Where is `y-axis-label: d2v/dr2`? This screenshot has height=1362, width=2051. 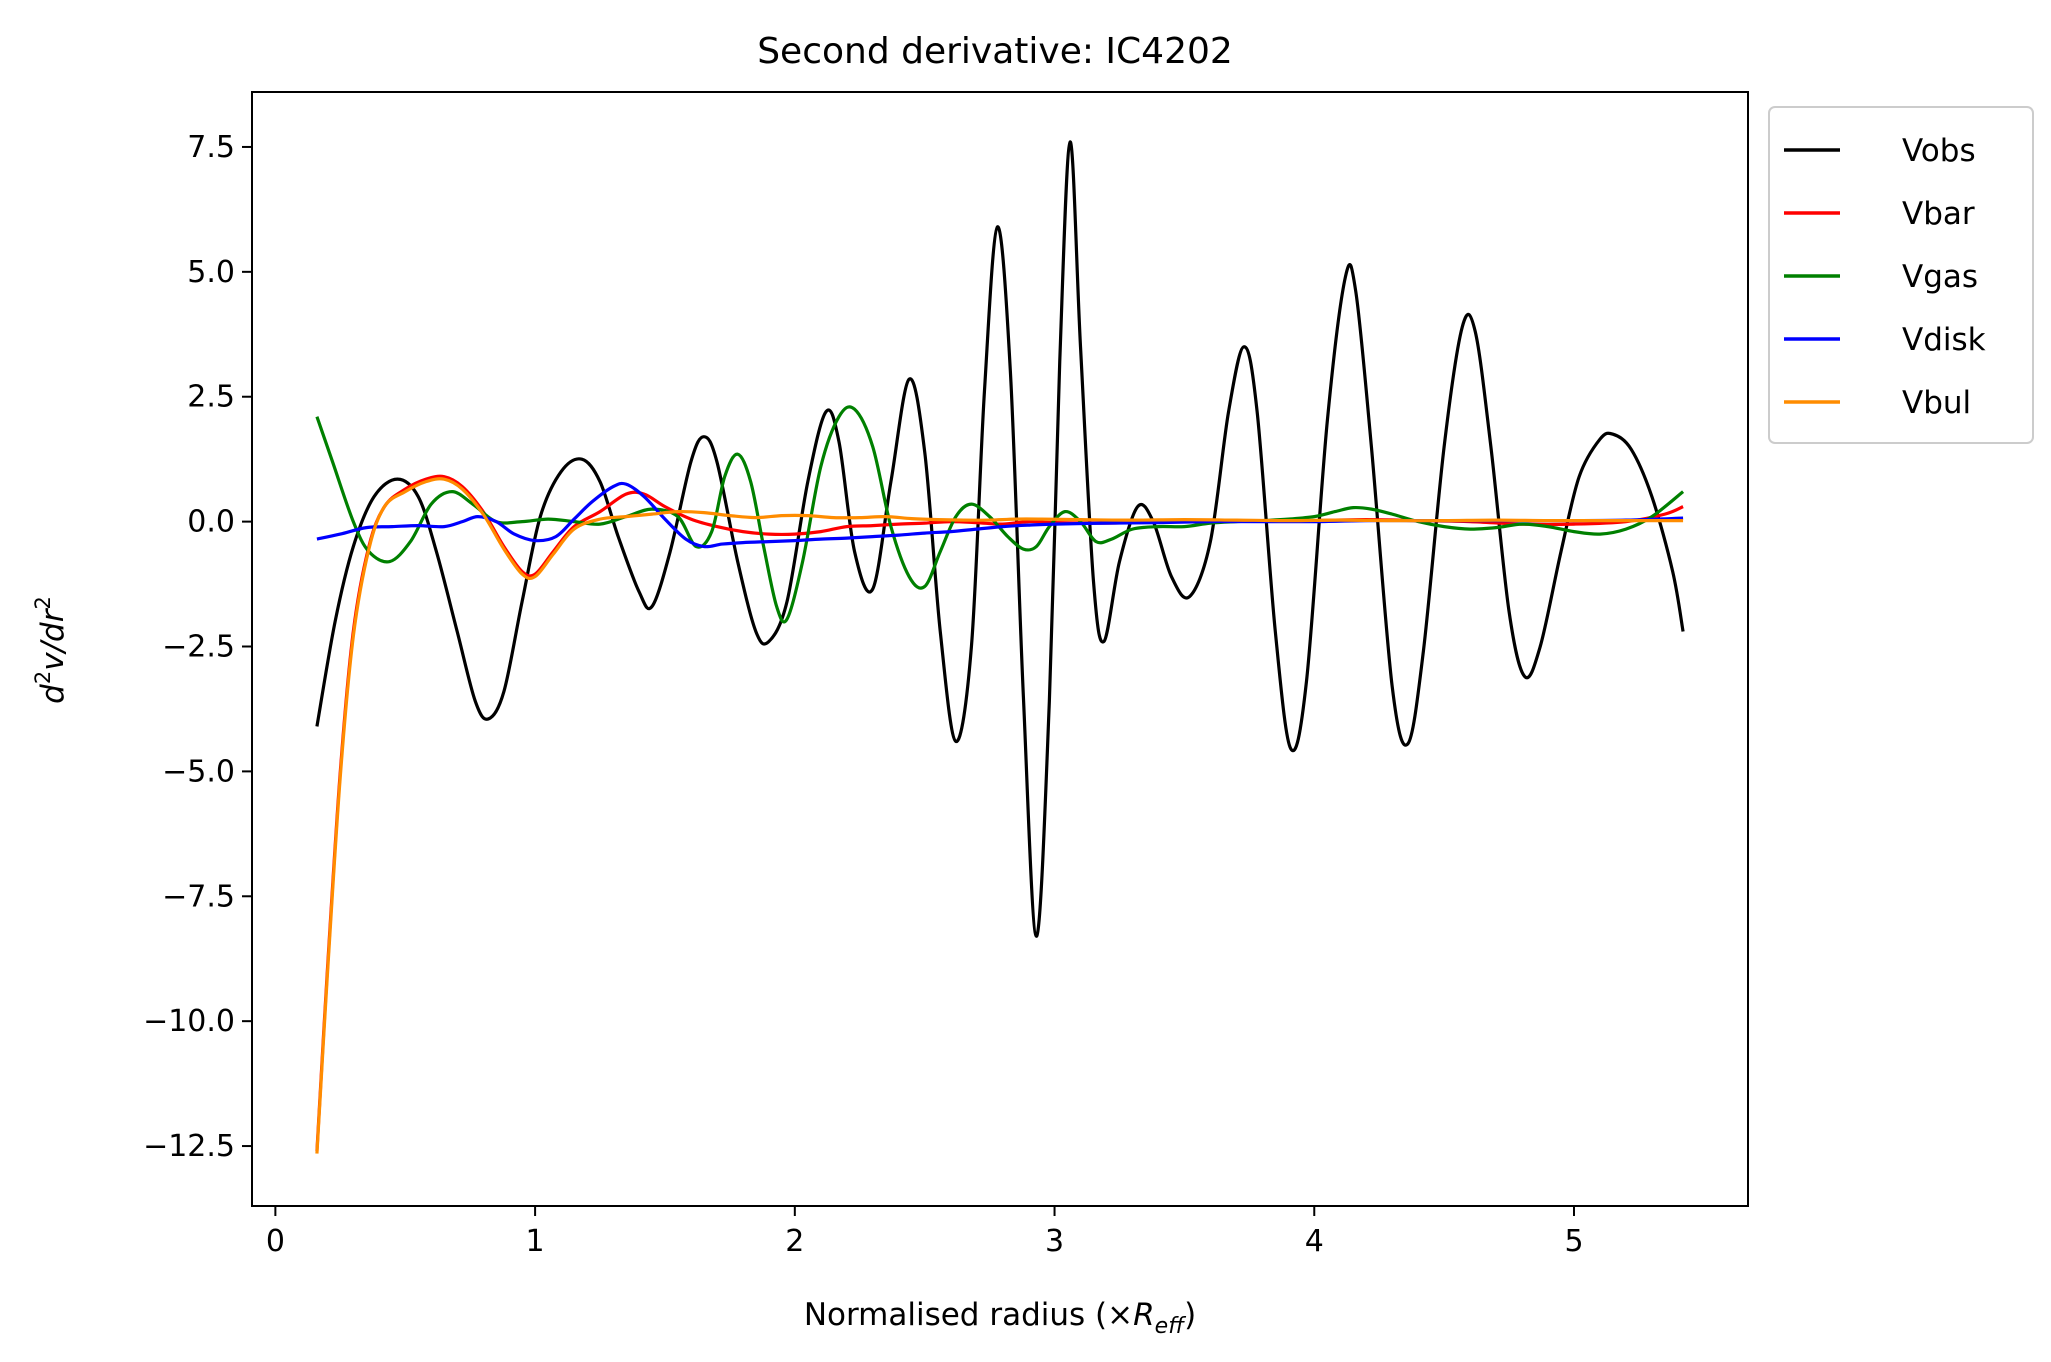 y-axis-label: d2v/dr2 is located at coordinates (51, 650).